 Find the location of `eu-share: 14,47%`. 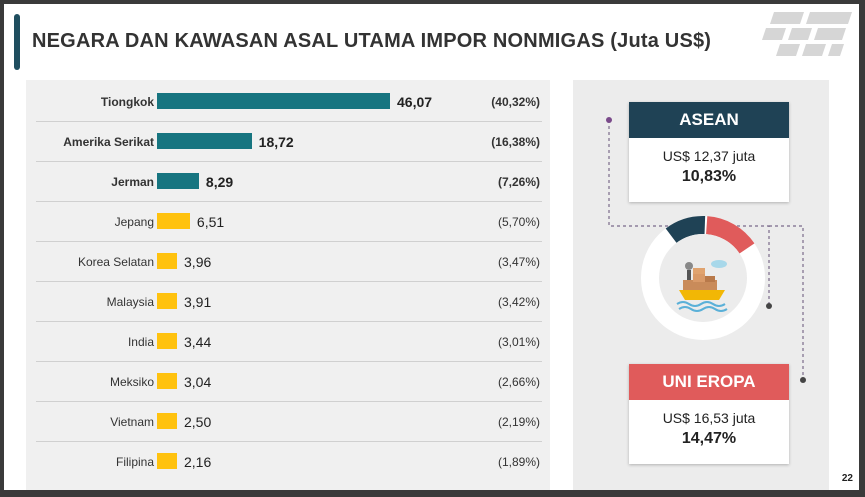

eu-share: 14,47% is located at coordinates (709, 438).